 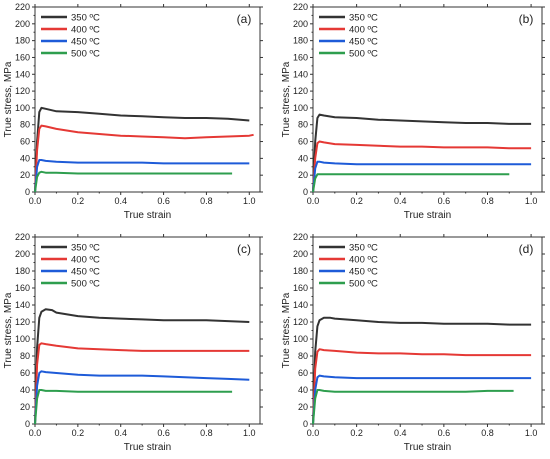 What do you see at coordinates (526, 249) in the screenshot?
I see `panel-label: (d)` at bounding box center [526, 249].